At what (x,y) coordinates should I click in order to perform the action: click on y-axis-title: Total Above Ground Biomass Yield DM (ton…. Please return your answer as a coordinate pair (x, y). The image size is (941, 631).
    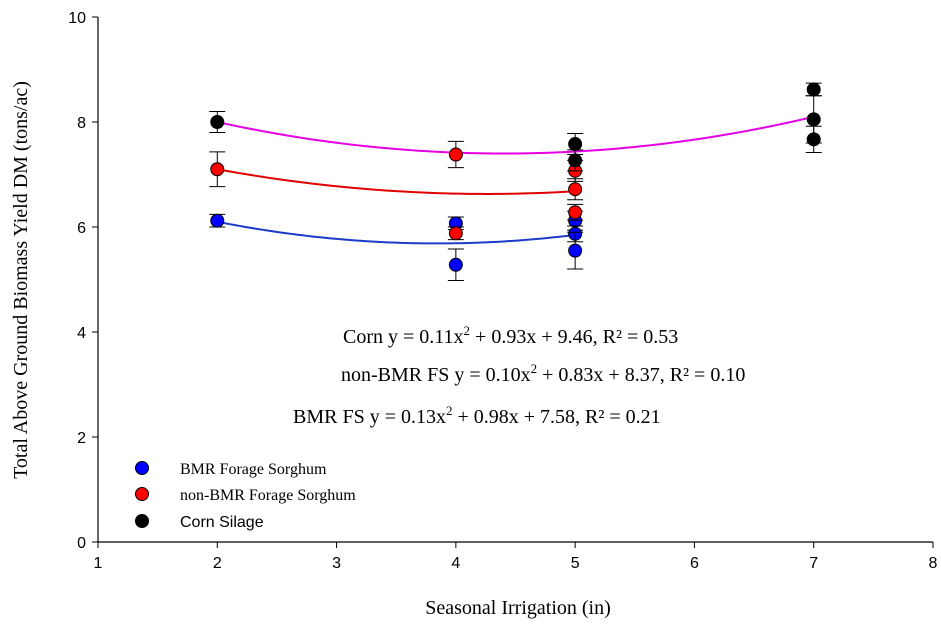
    Looking at the image, I should click on (21, 280).